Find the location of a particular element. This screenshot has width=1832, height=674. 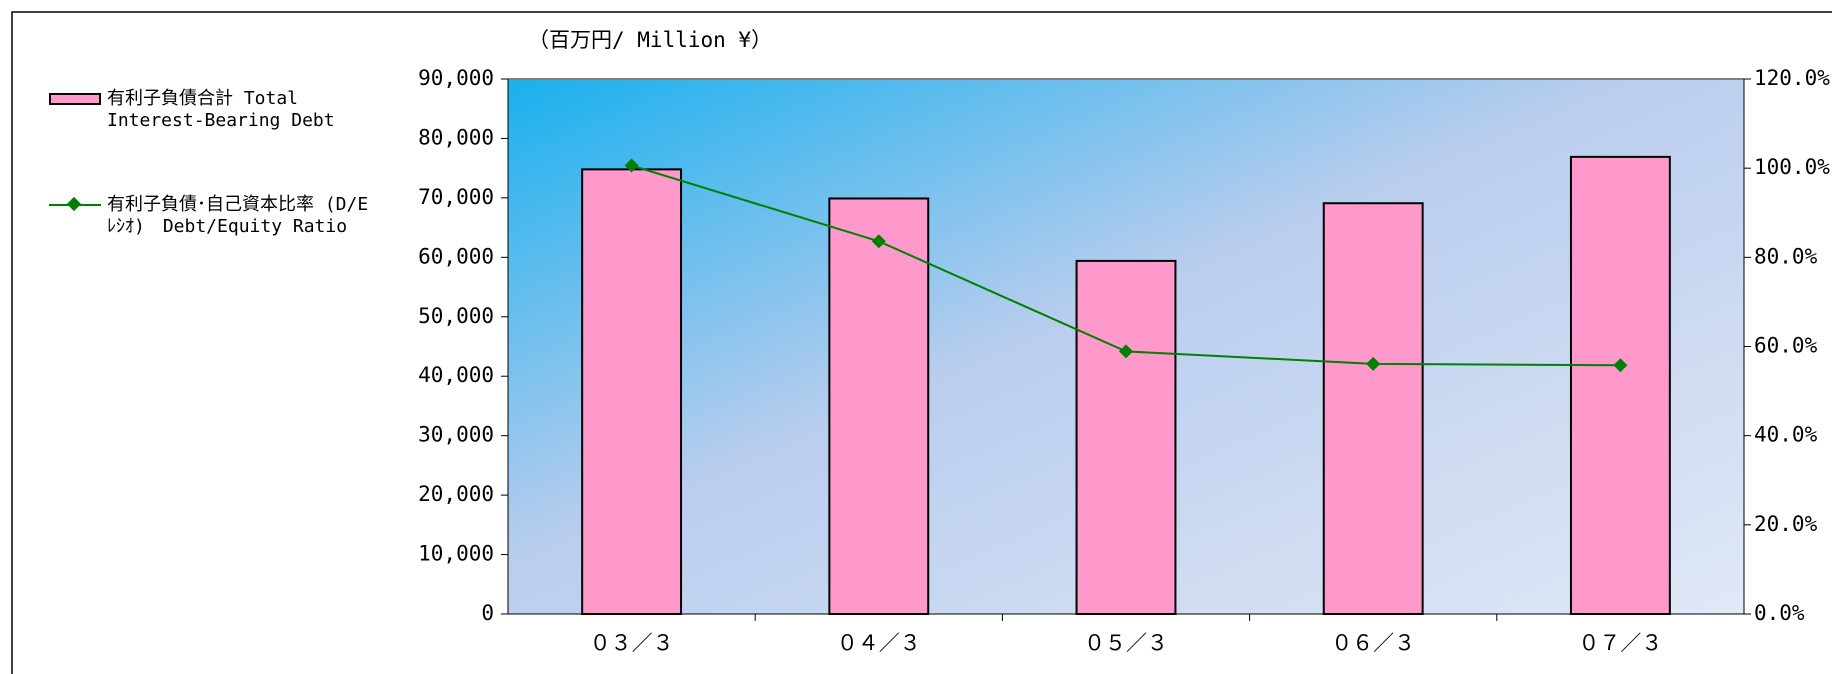

x-tick-label: ０５／３ is located at coordinates (1126, 643).